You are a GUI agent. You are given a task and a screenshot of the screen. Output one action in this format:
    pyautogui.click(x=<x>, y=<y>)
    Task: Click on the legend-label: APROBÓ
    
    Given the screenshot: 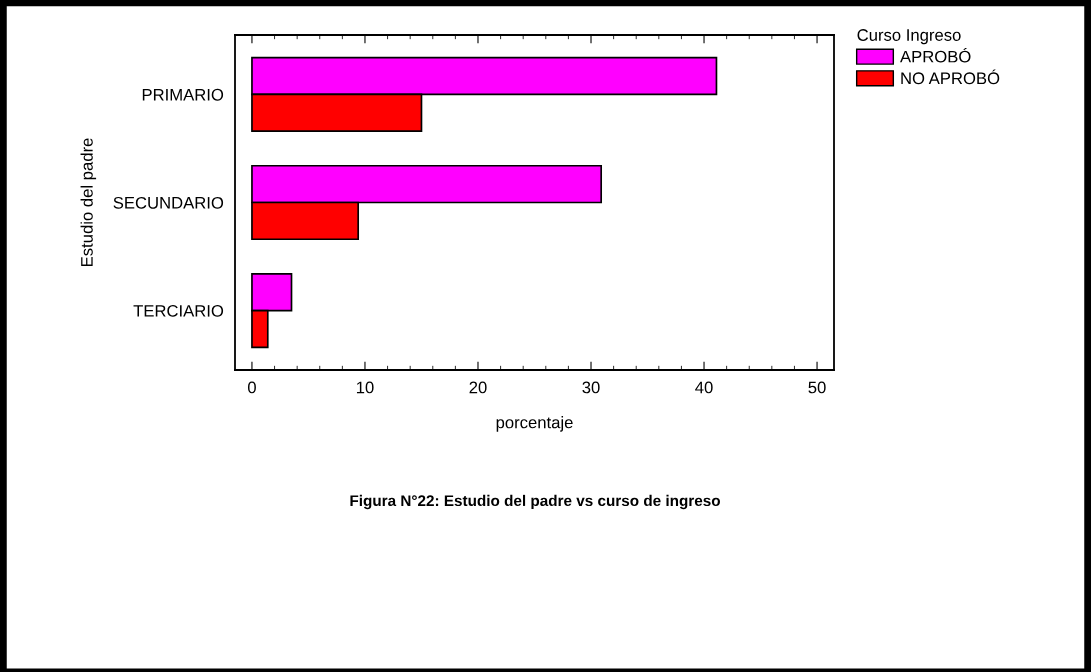 What is the action you would take?
    pyautogui.click(x=935, y=55)
    